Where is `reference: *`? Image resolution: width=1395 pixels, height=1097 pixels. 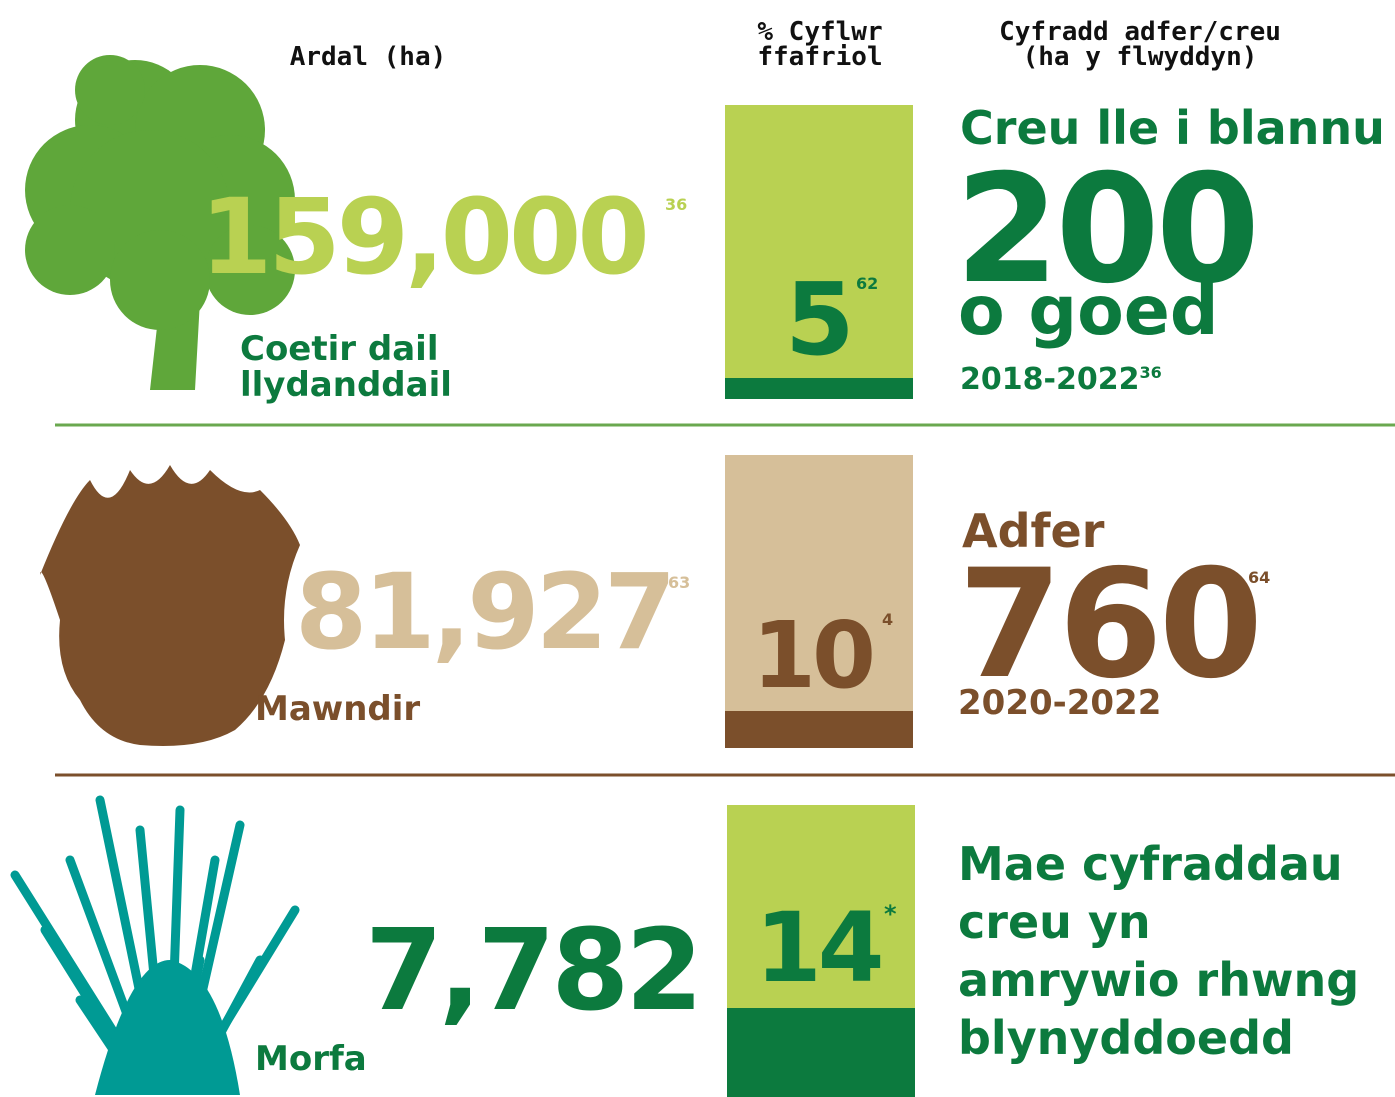 reference: * is located at coordinates (890, 914).